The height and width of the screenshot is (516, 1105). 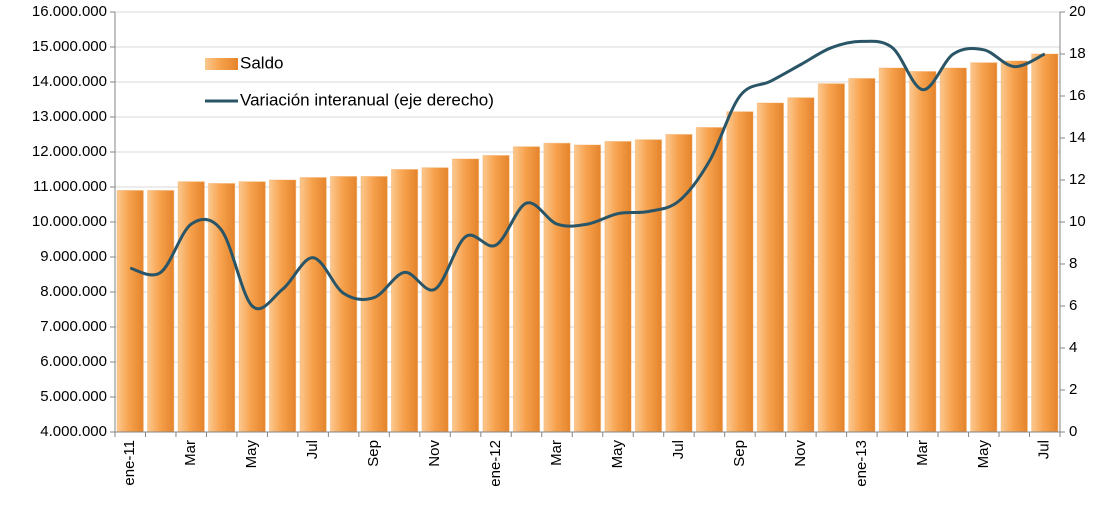 What do you see at coordinates (221, 64) in the screenshot?
I see `legend-swatch` at bounding box center [221, 64].